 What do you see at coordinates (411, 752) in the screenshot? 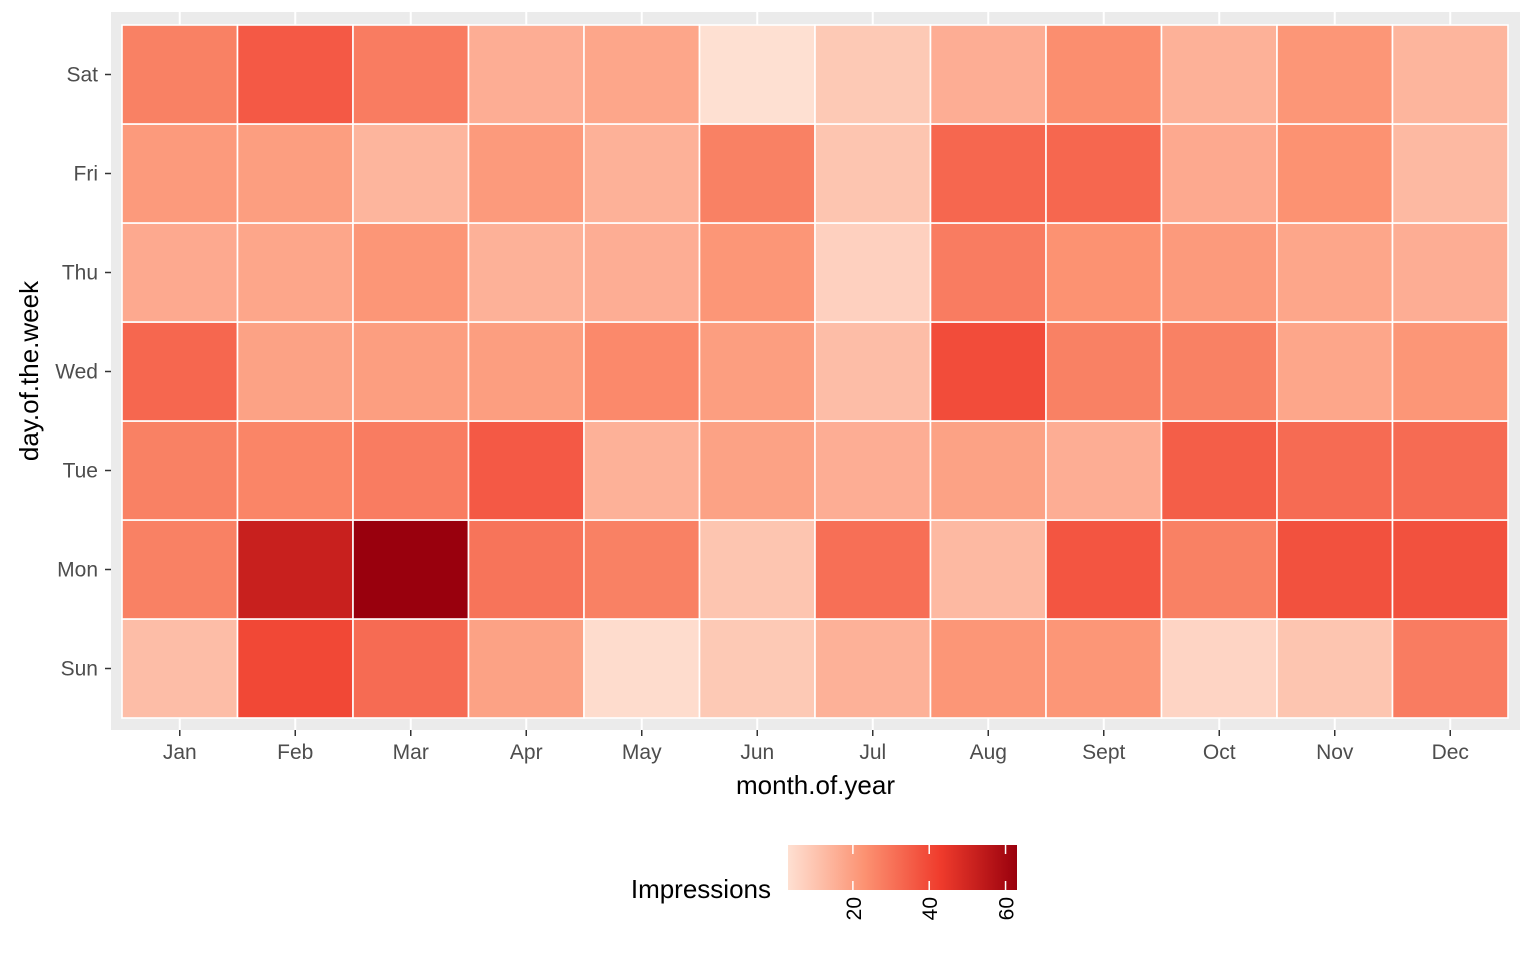
I see `x-tick-label: Mar` at bounding box center [411, 752].